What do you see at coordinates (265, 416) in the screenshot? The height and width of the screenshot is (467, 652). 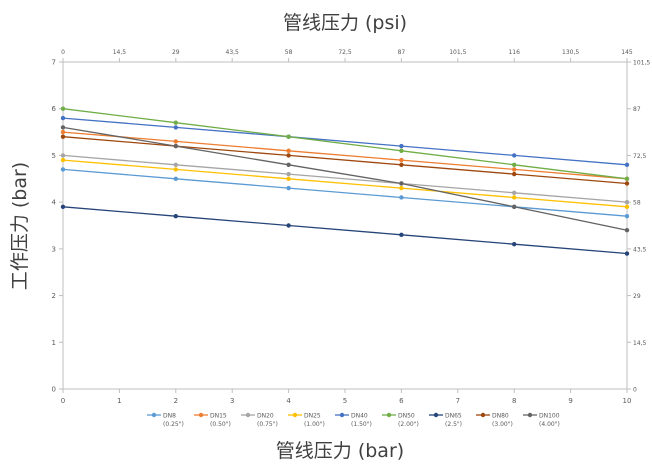 I see `legend-label: DN20` at bounding box center [265, 416].